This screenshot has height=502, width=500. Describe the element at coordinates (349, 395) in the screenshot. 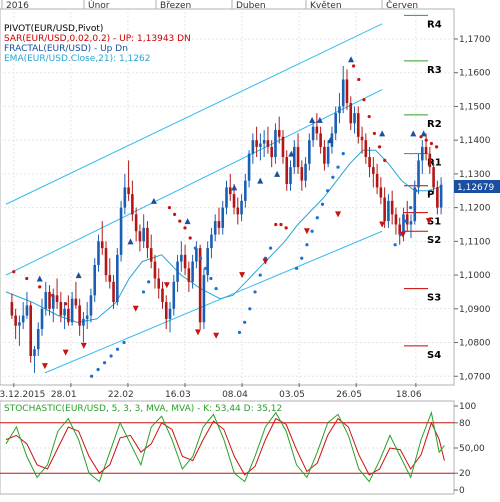

I see `x-tick-label: 26.05` at that location.